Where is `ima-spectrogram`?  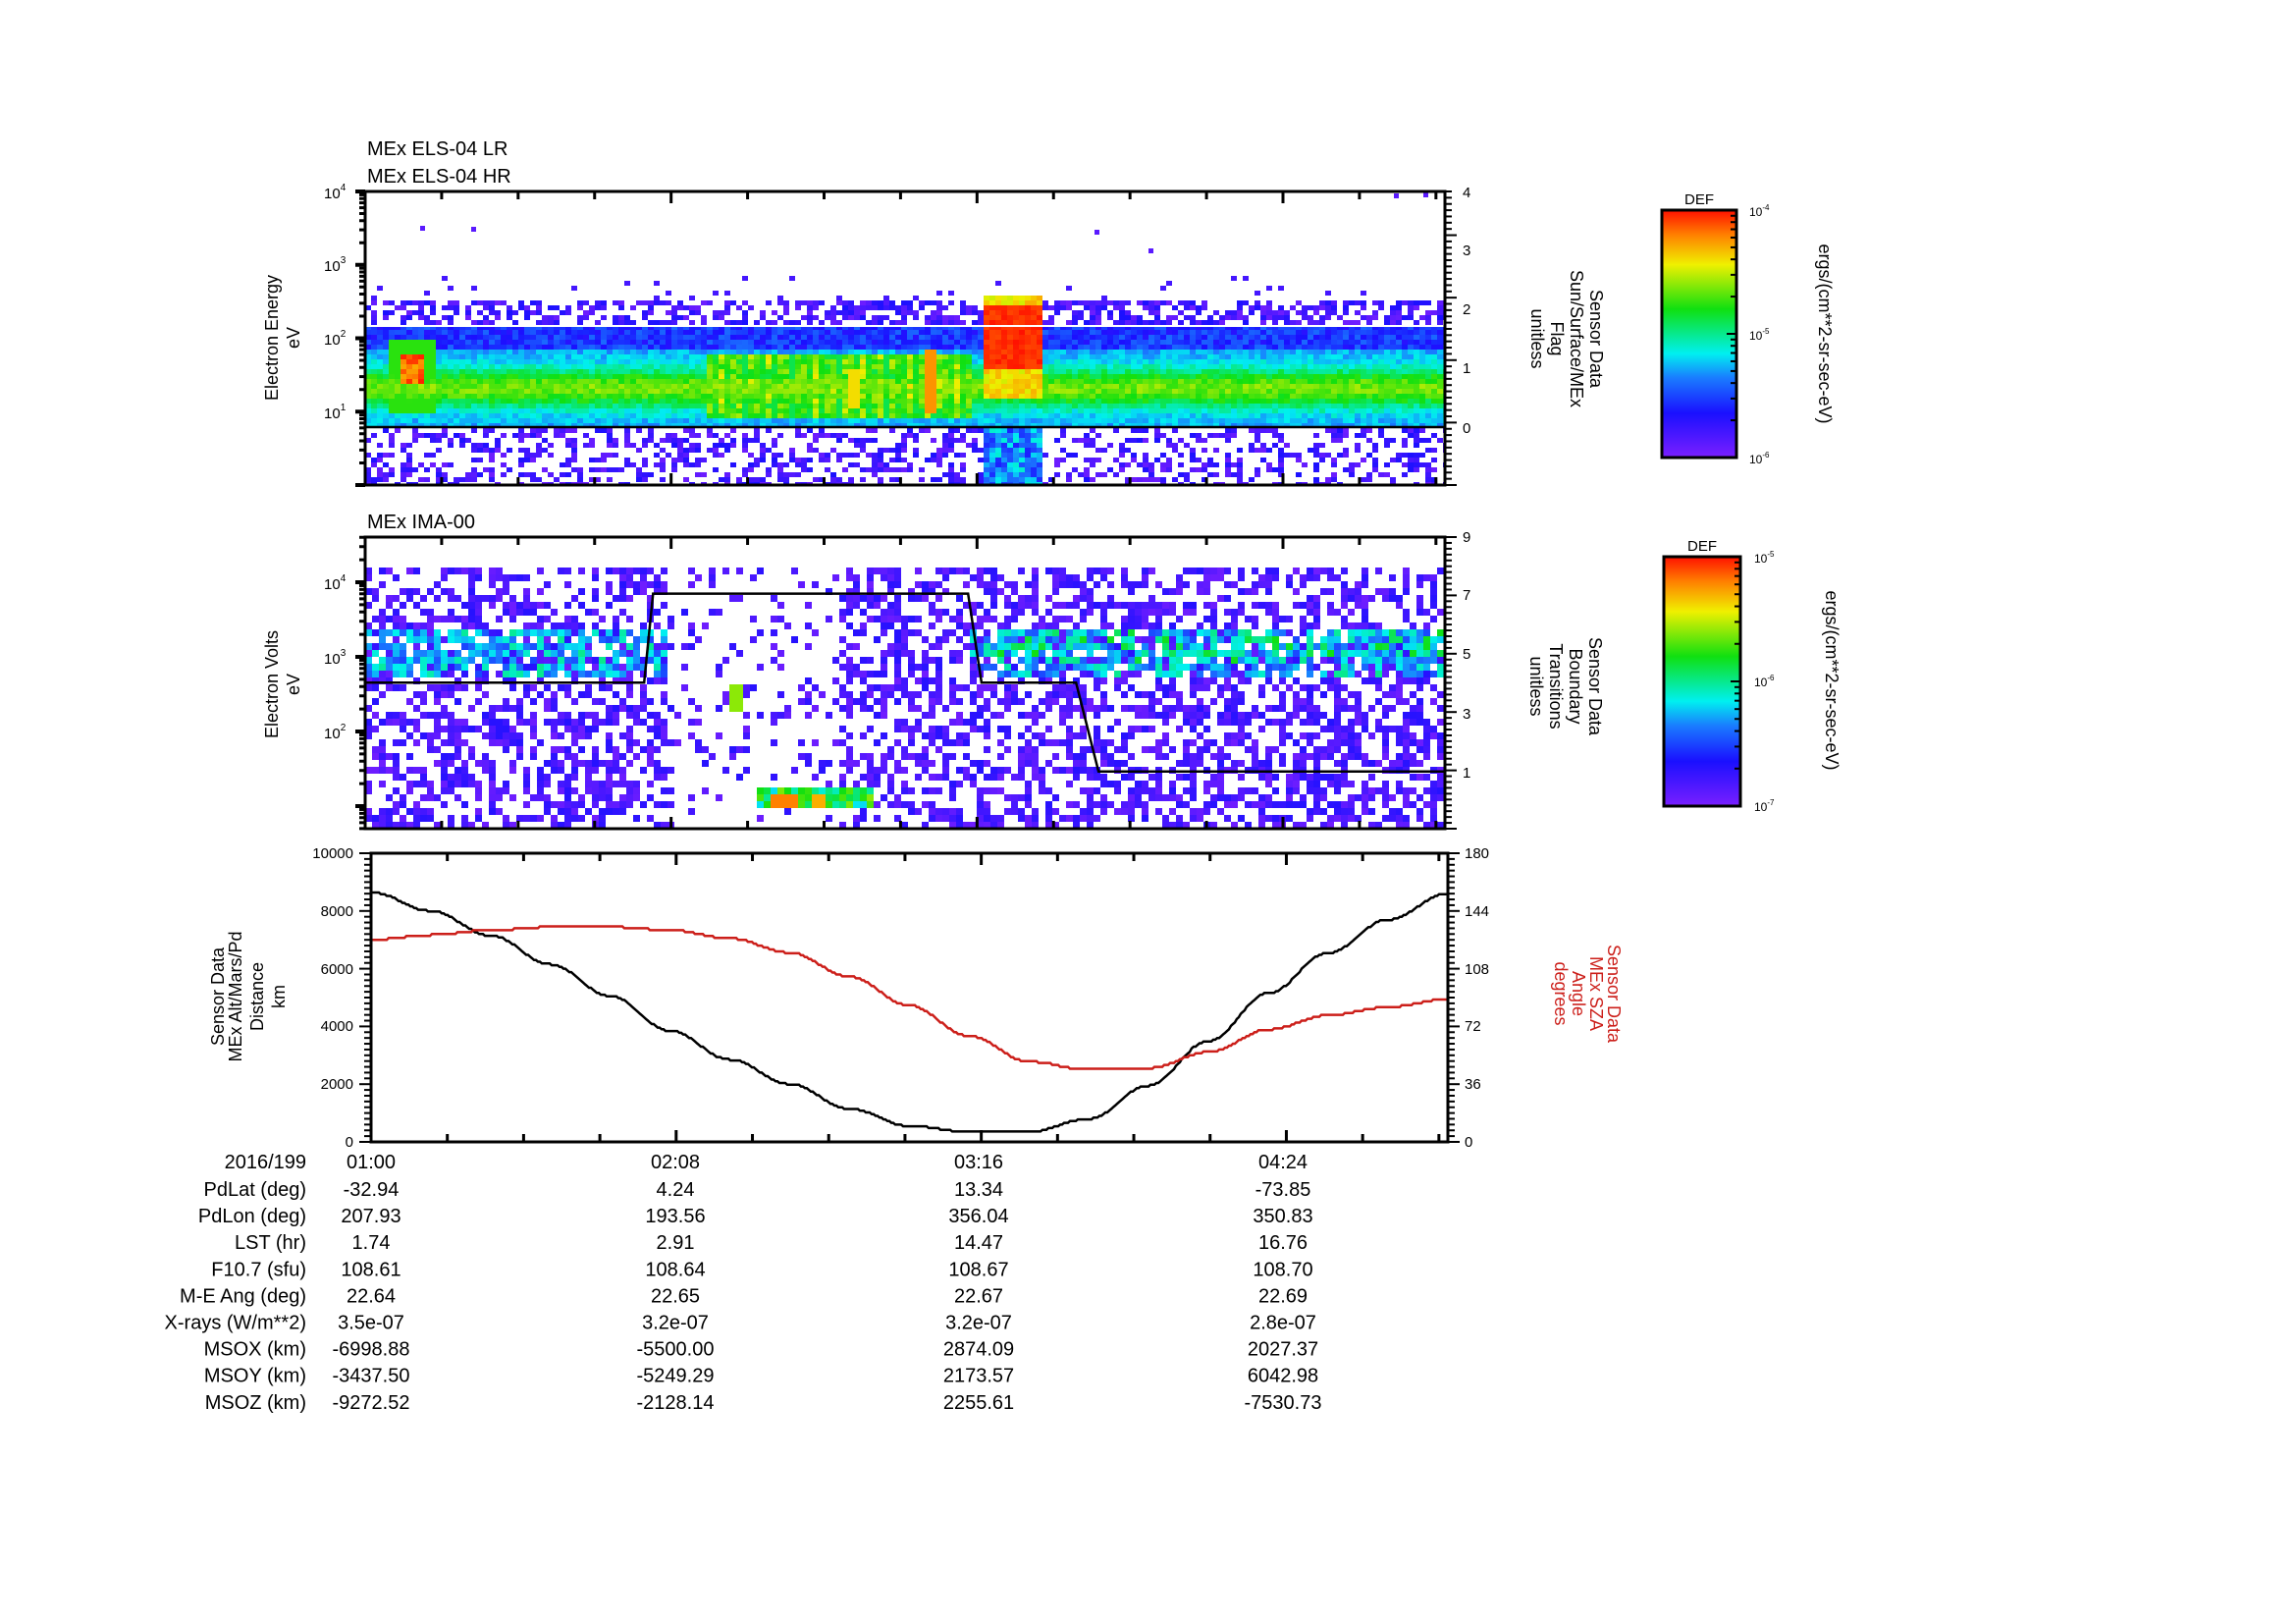 ima-spectrogram is located at coordinates (905, 698).